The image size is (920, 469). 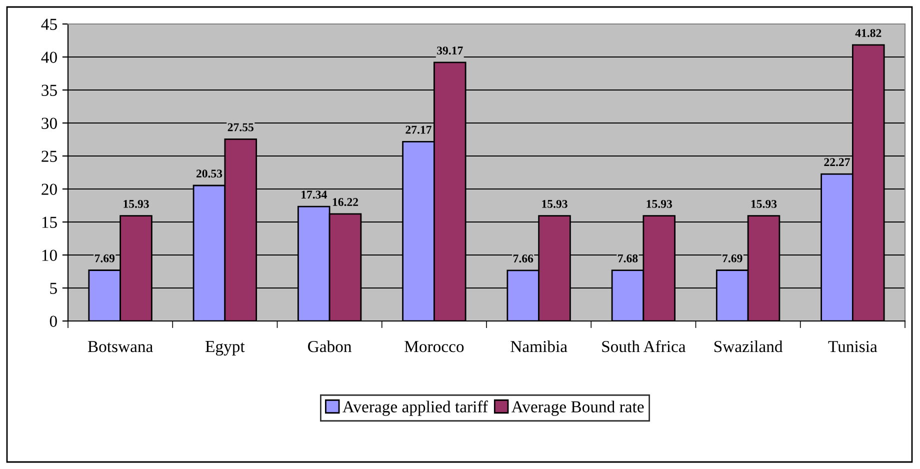 What do you see at coordinates (644, 346) in the screenshot?
I see `x-tick-label: South Africa` at bounding box center [644, 346].